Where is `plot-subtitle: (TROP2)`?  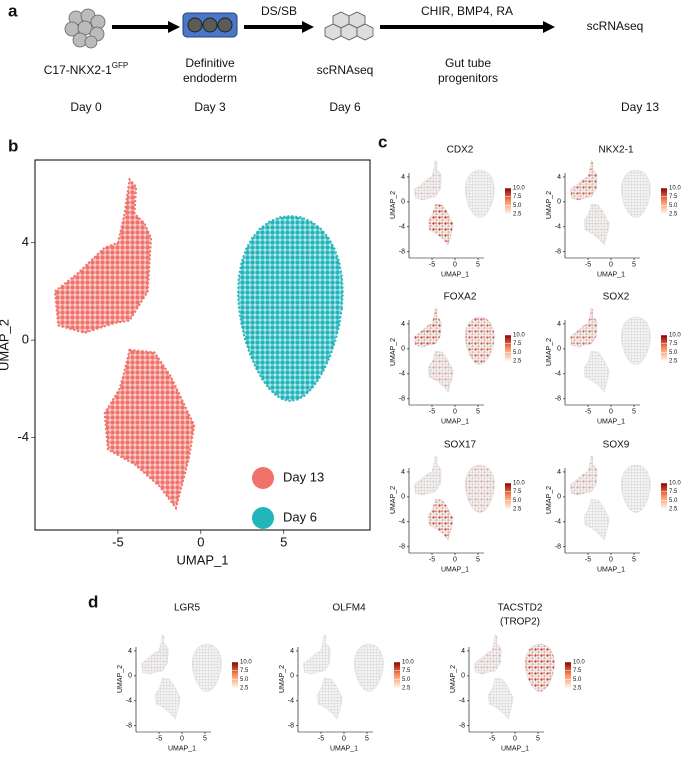
plot-subtitle: (TROP2) is located at coordinates (520, 622).